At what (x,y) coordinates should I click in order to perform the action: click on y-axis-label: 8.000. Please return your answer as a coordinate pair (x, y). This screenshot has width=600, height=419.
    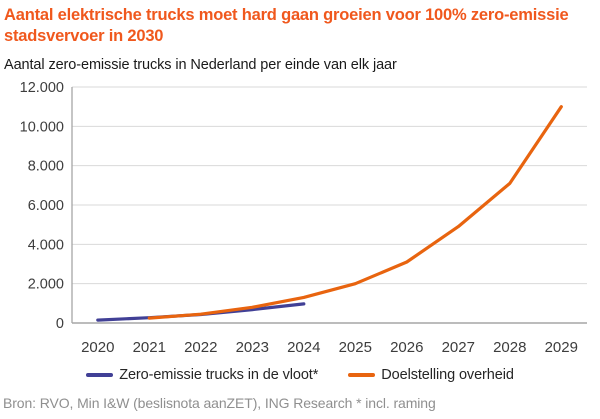
    Looking at the image, I should click on (46, 167).